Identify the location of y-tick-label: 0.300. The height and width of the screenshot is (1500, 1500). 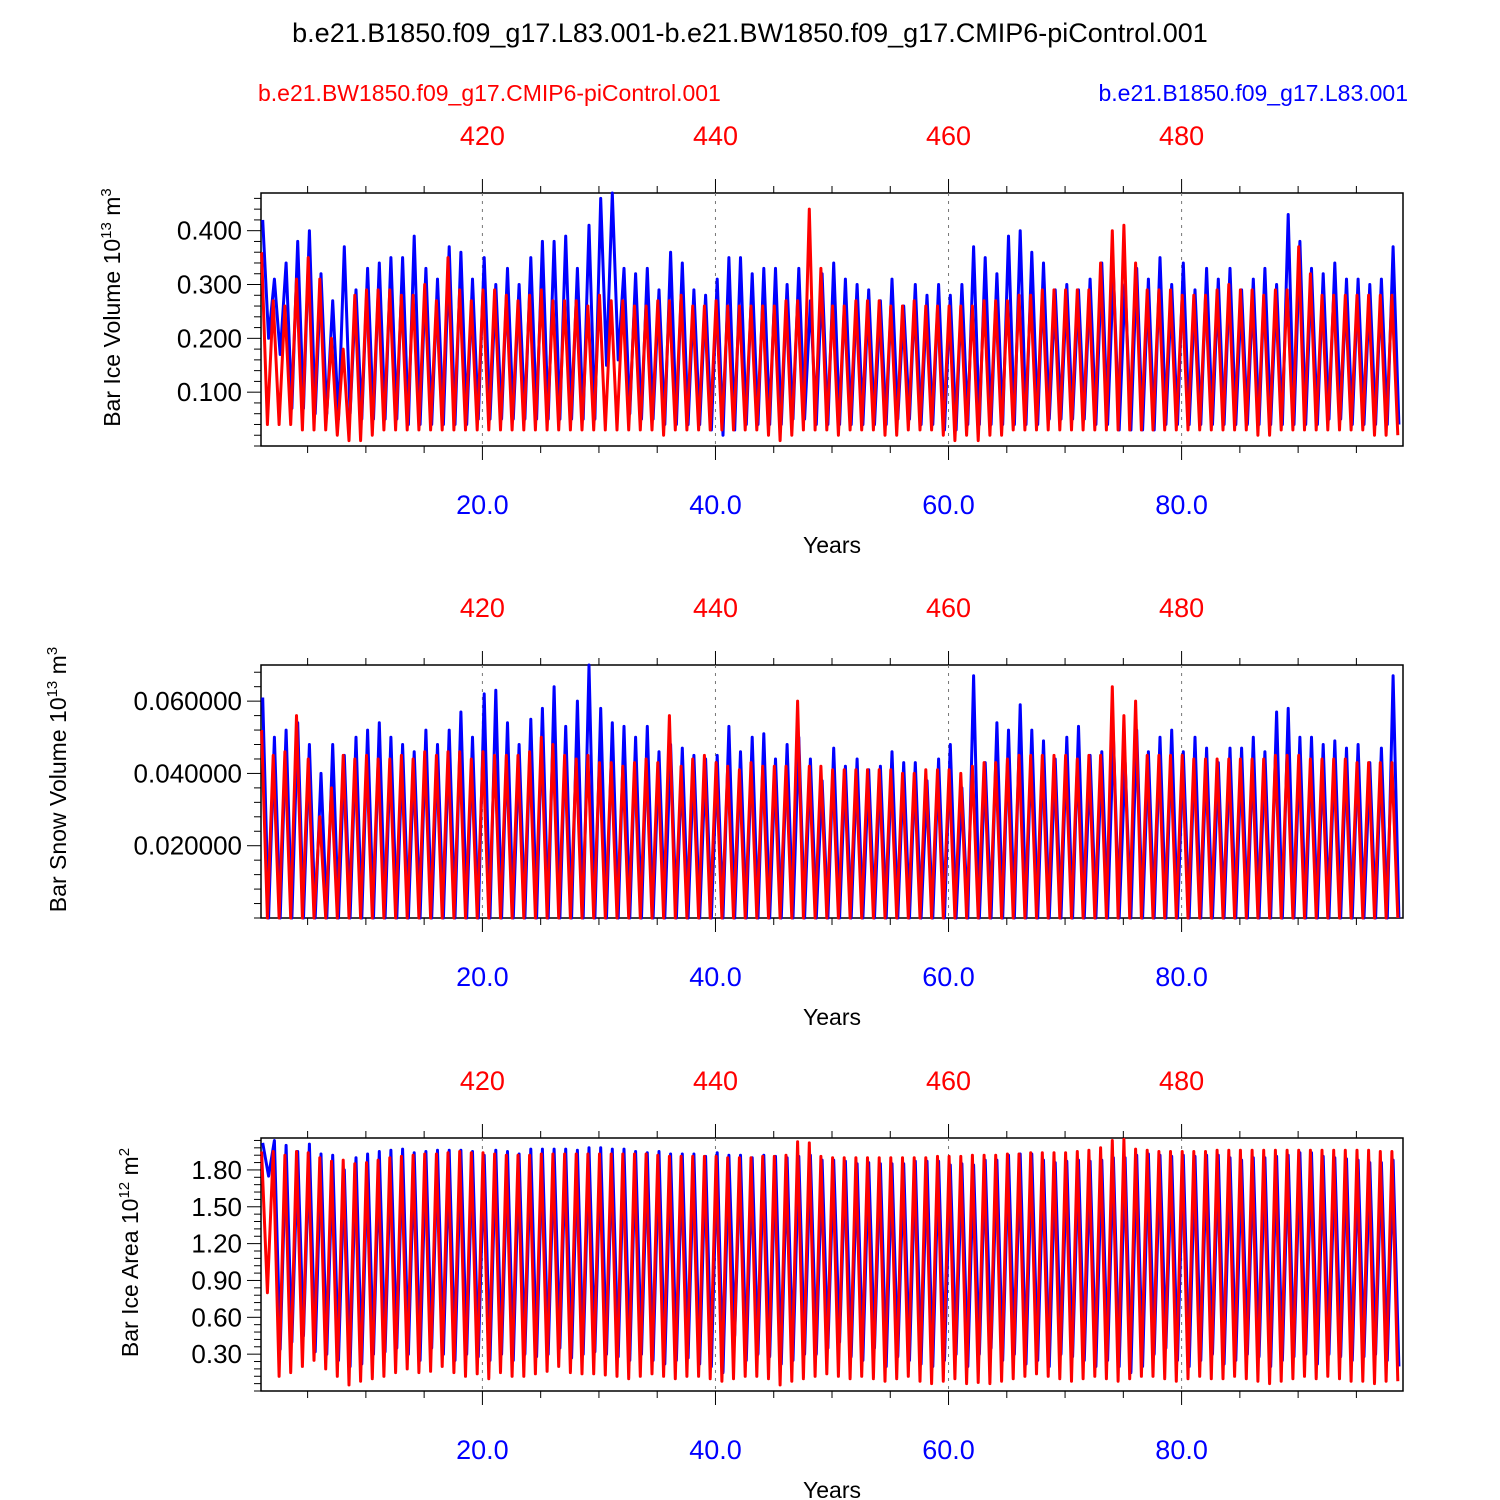
(209, 285).